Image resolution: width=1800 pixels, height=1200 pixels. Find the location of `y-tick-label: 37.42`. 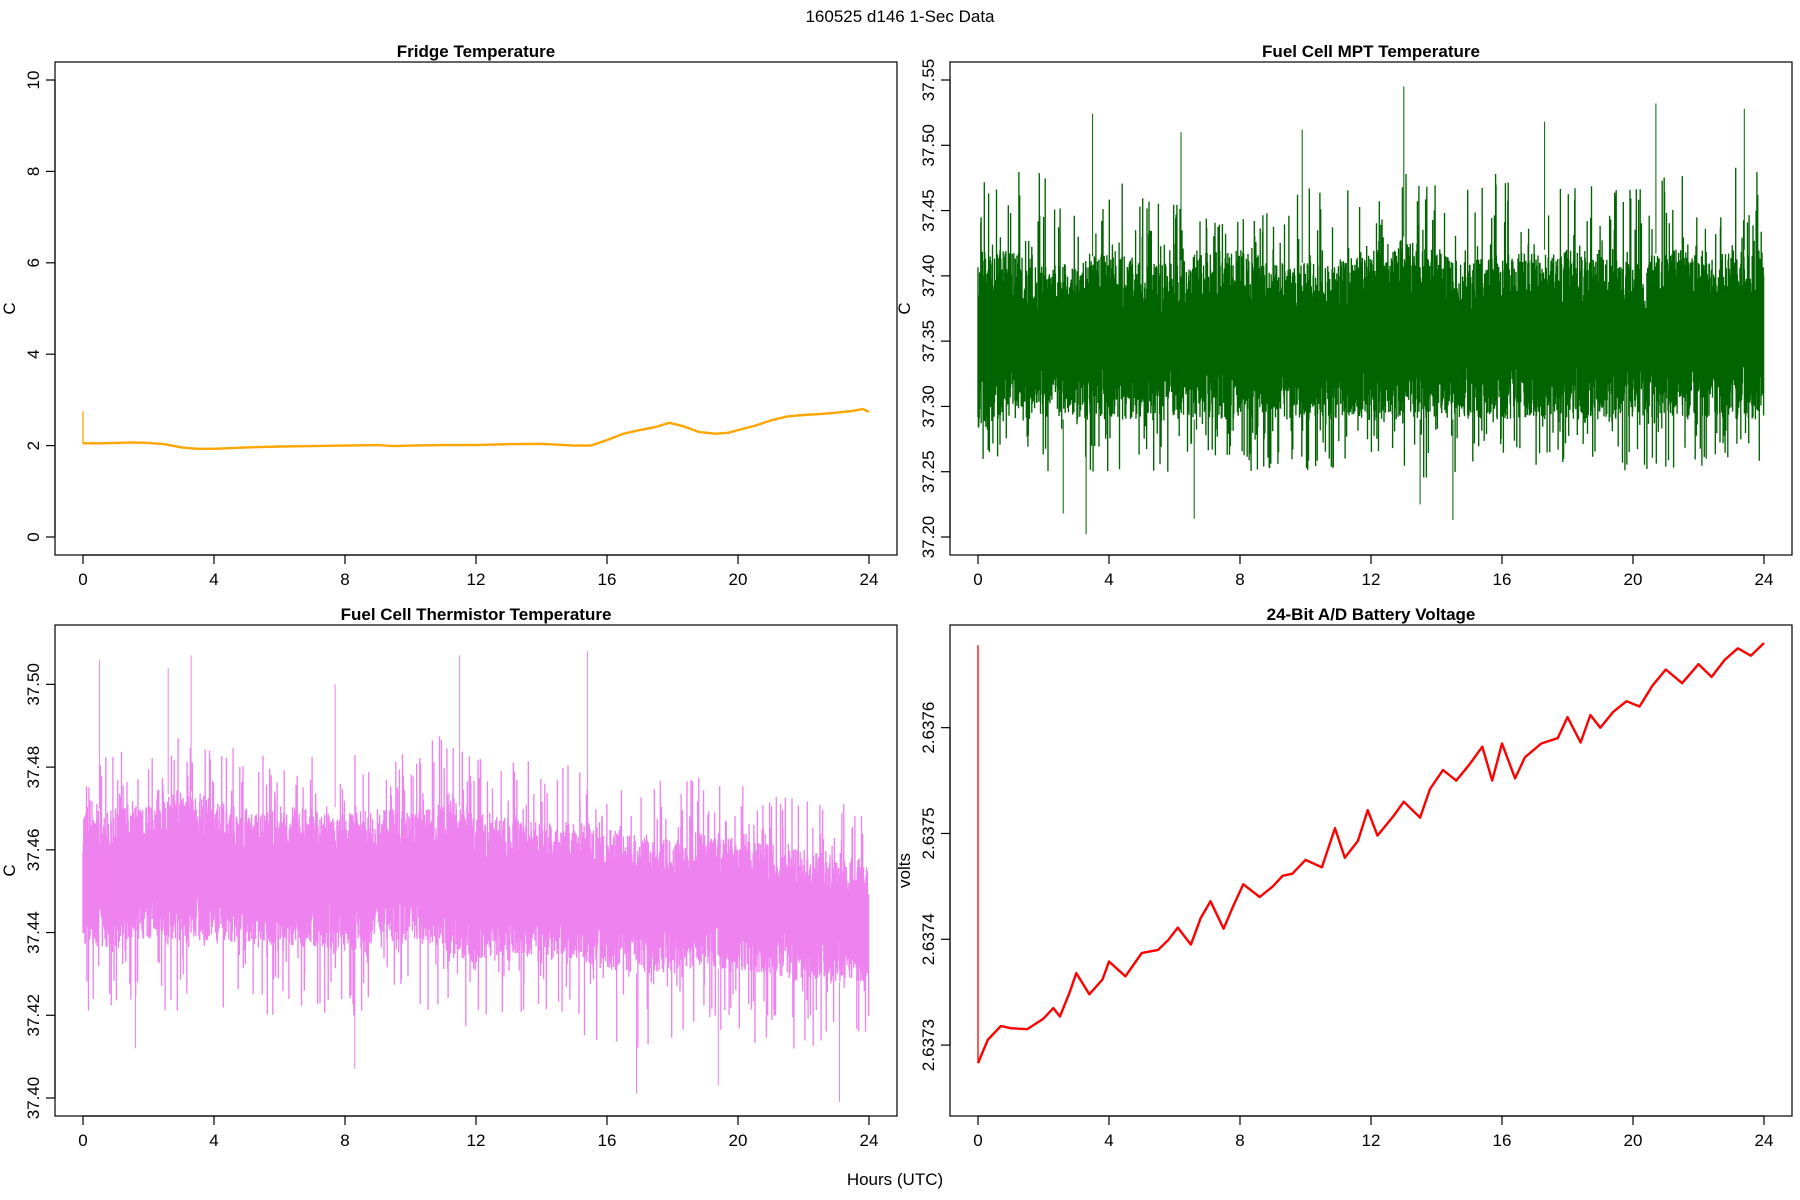

y-tick-label: 37.42 is located at coordinates (33, 1015).